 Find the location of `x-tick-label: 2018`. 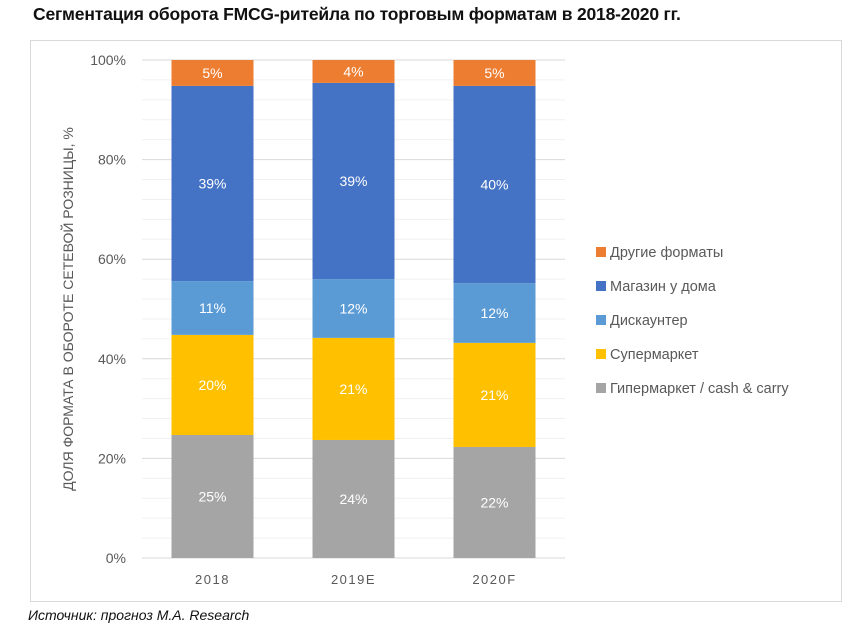

x-tick-label: 2018 is located at coordinates (212, 579).